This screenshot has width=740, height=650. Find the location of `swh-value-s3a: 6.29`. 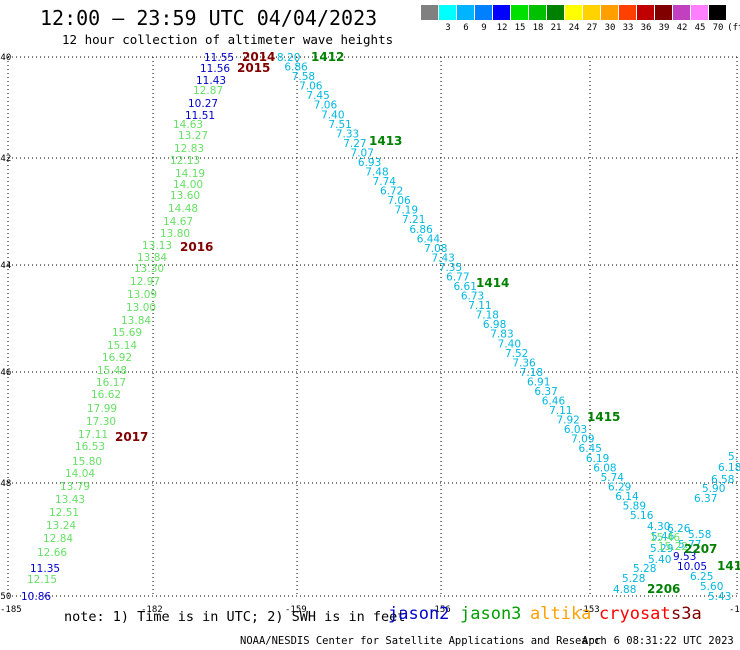

swh-value-s3a: 6.29 is located at coordinates (619, 487).